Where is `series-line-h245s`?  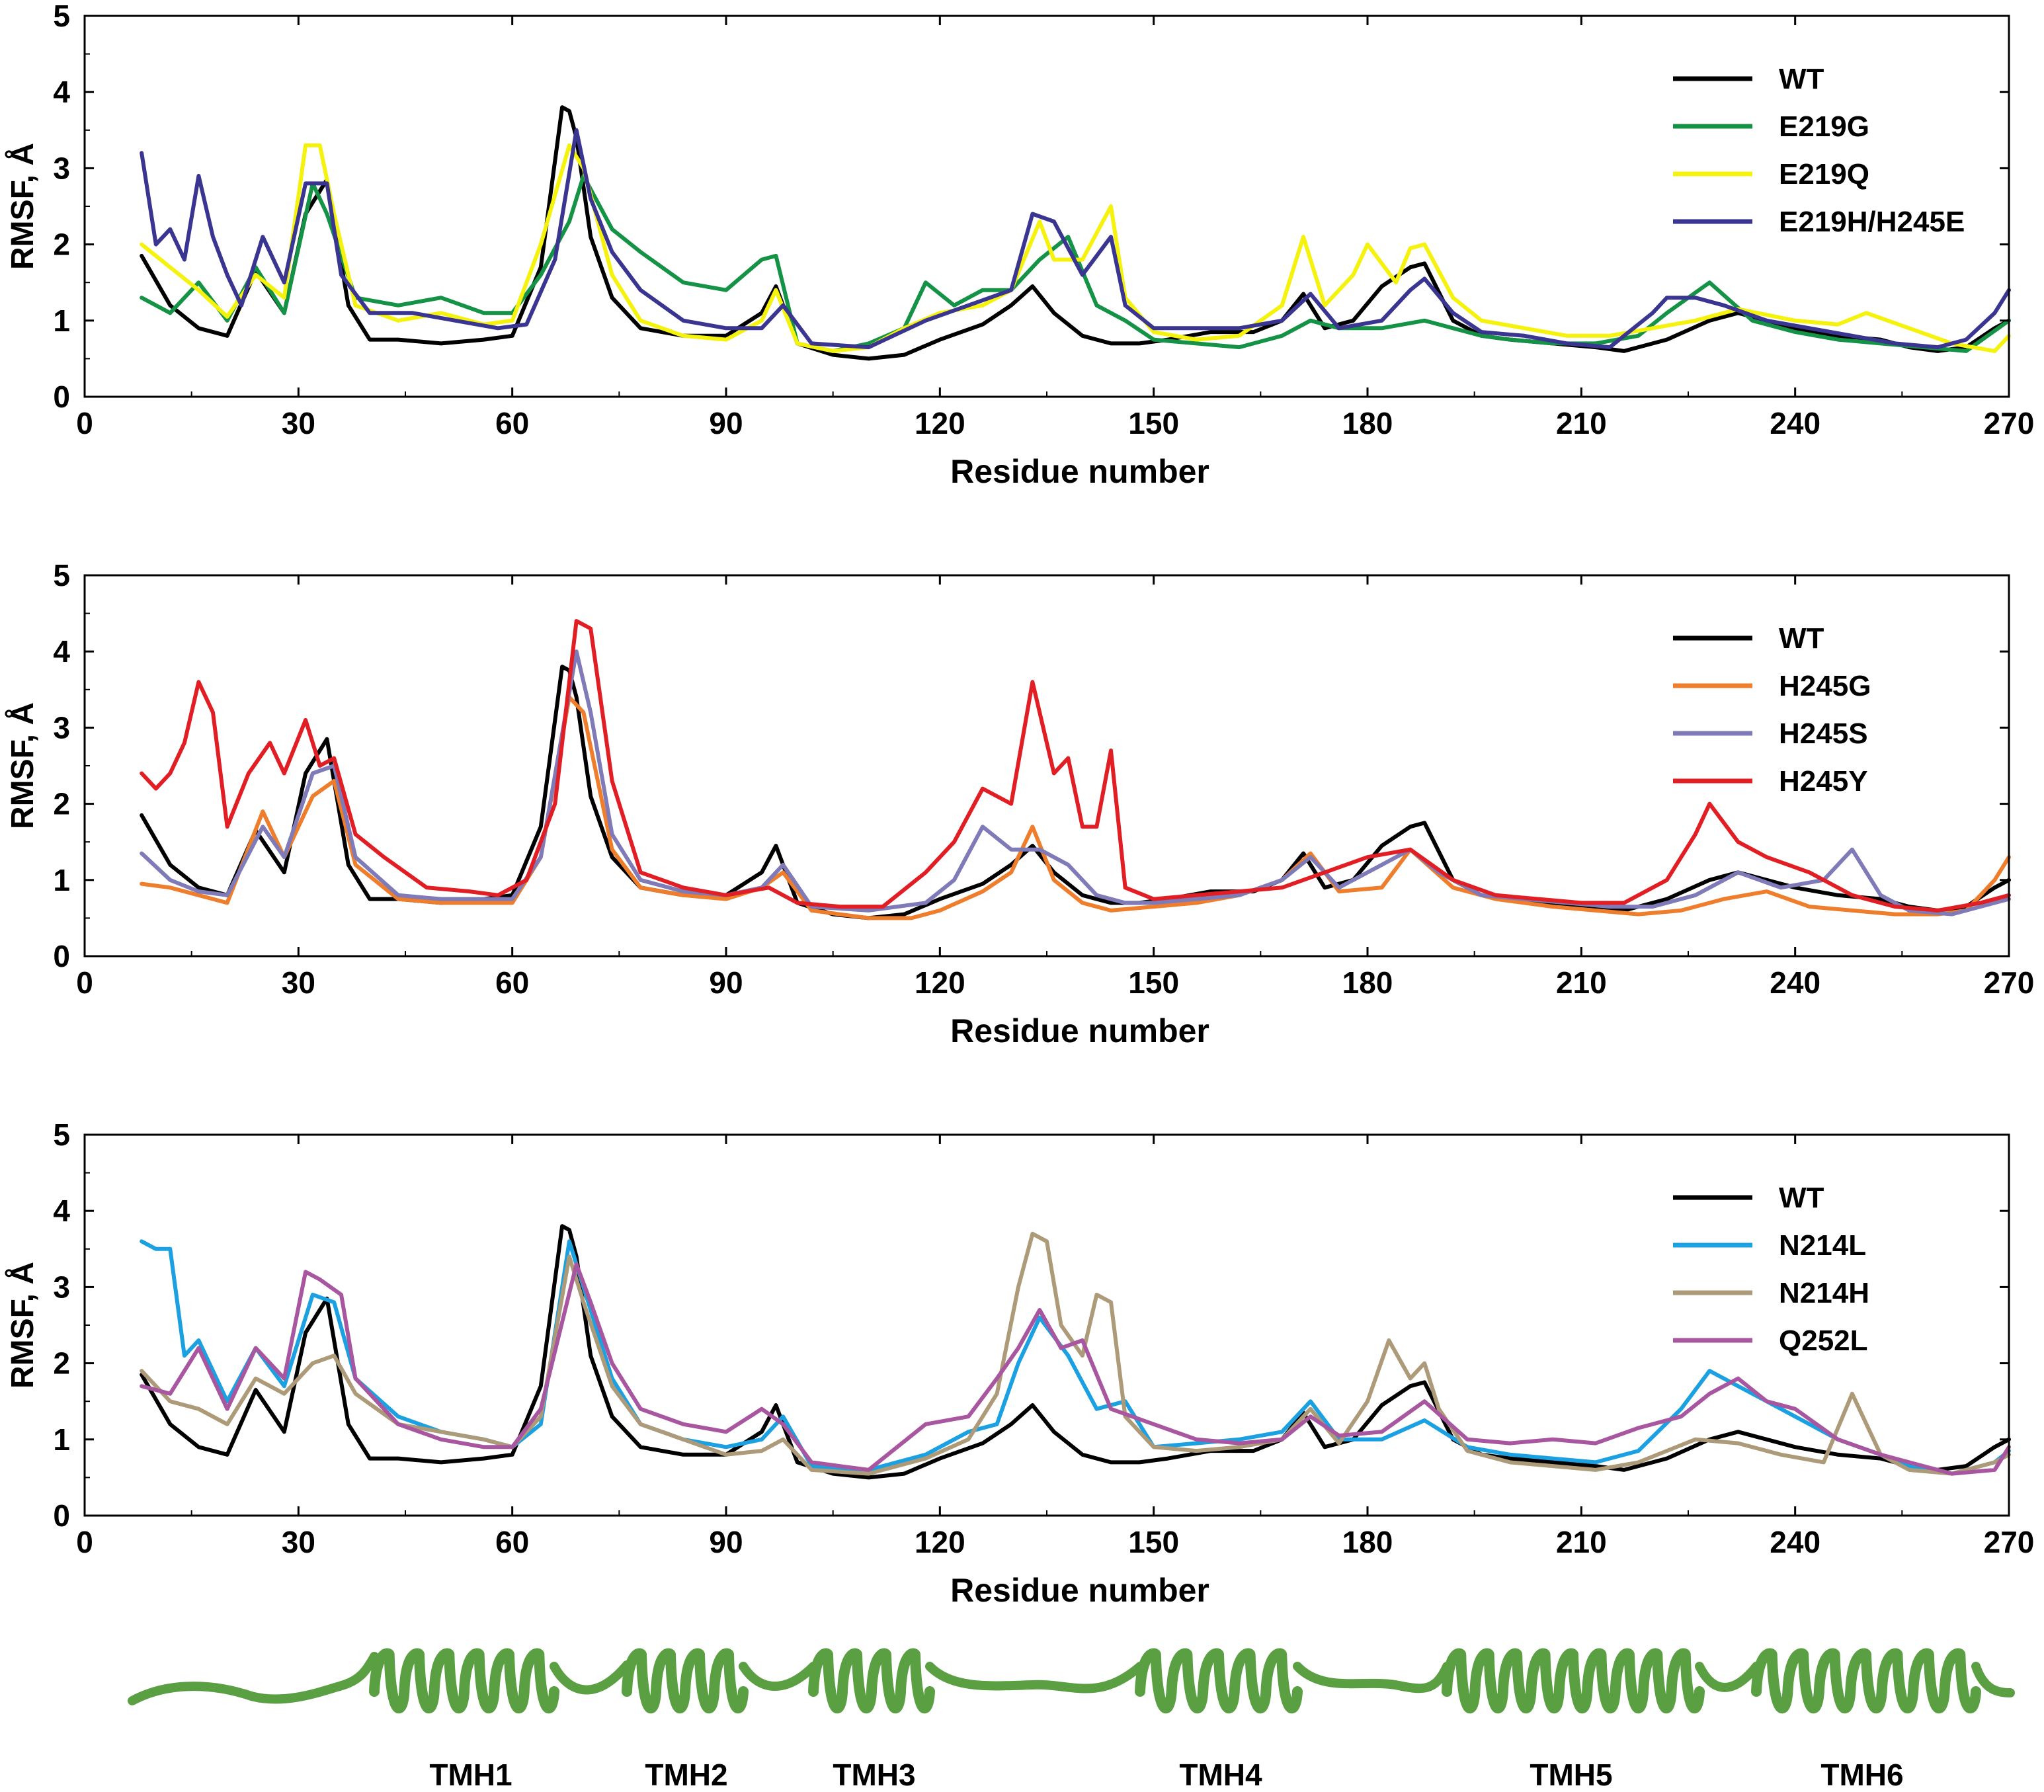 series-line-h245s is located at coordinates (1075, 783).